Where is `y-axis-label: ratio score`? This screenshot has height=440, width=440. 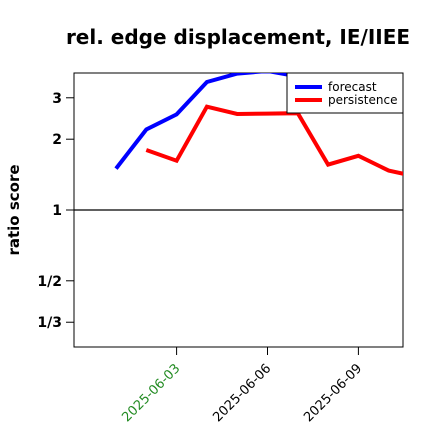
y-axis-label: ratio score is located at coordinates (14, 209).